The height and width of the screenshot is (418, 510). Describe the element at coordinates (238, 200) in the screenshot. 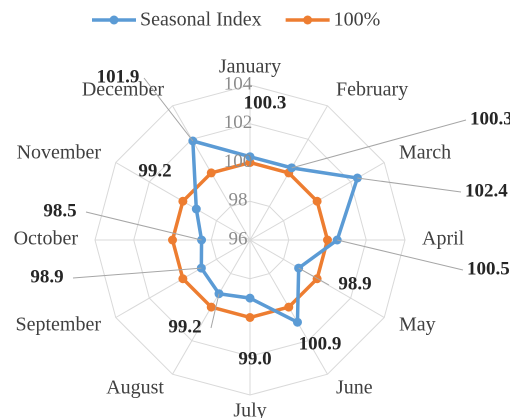

I see `r-tick-label: 98` at that location.